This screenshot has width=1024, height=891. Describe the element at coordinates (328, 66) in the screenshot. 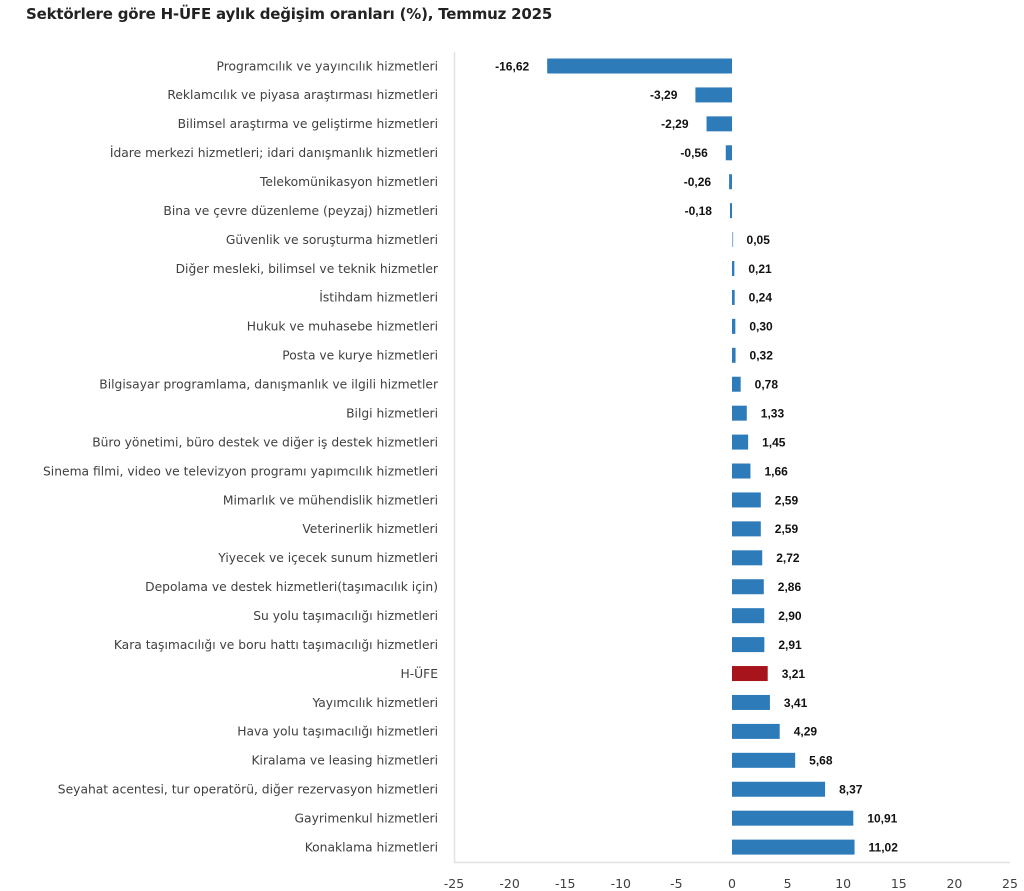

I see `category-label: Programcılık ve yayıncılık hizmetleri` at that location.